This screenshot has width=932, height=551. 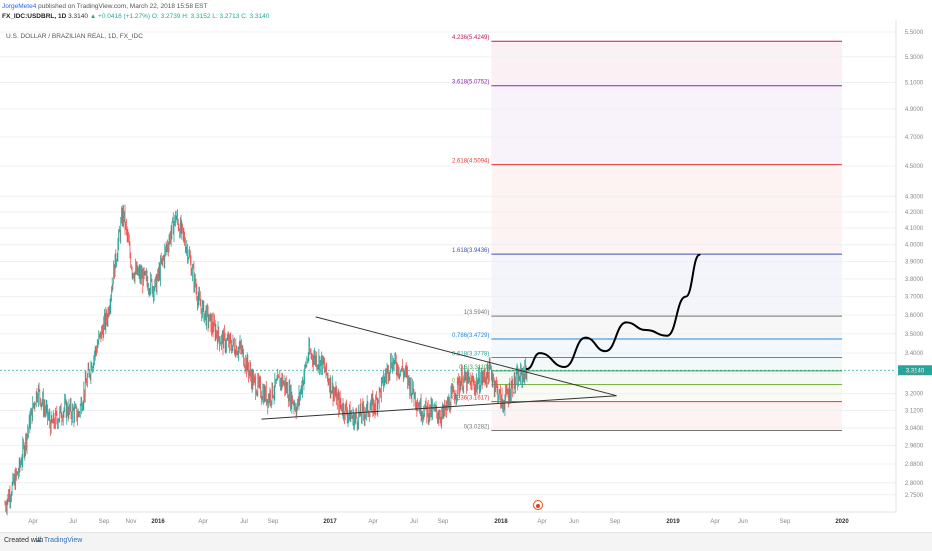 I want to click on fib-level-label: 2.618(4.5094), so click(x=470, y=162).